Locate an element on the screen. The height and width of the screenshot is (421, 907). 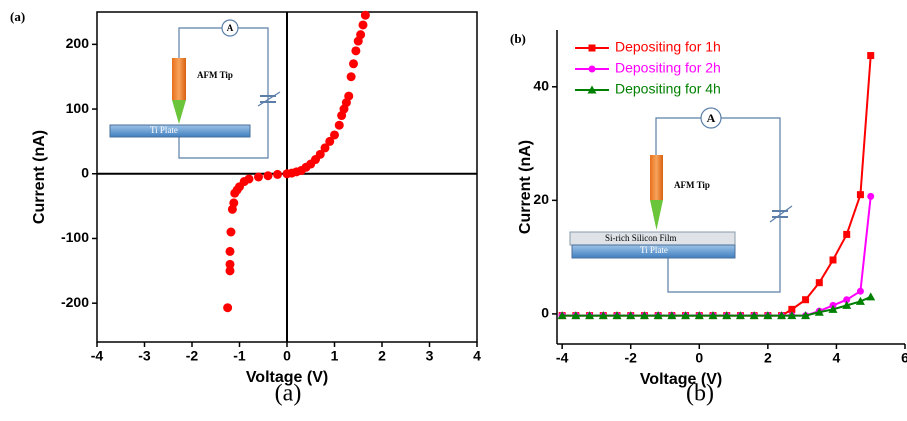
x-tick-label: -1 is located at coordinates (239, 356).